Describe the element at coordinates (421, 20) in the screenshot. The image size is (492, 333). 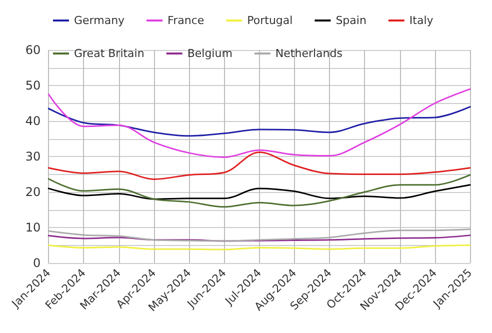
I see `legend-label: Italy` at that location.